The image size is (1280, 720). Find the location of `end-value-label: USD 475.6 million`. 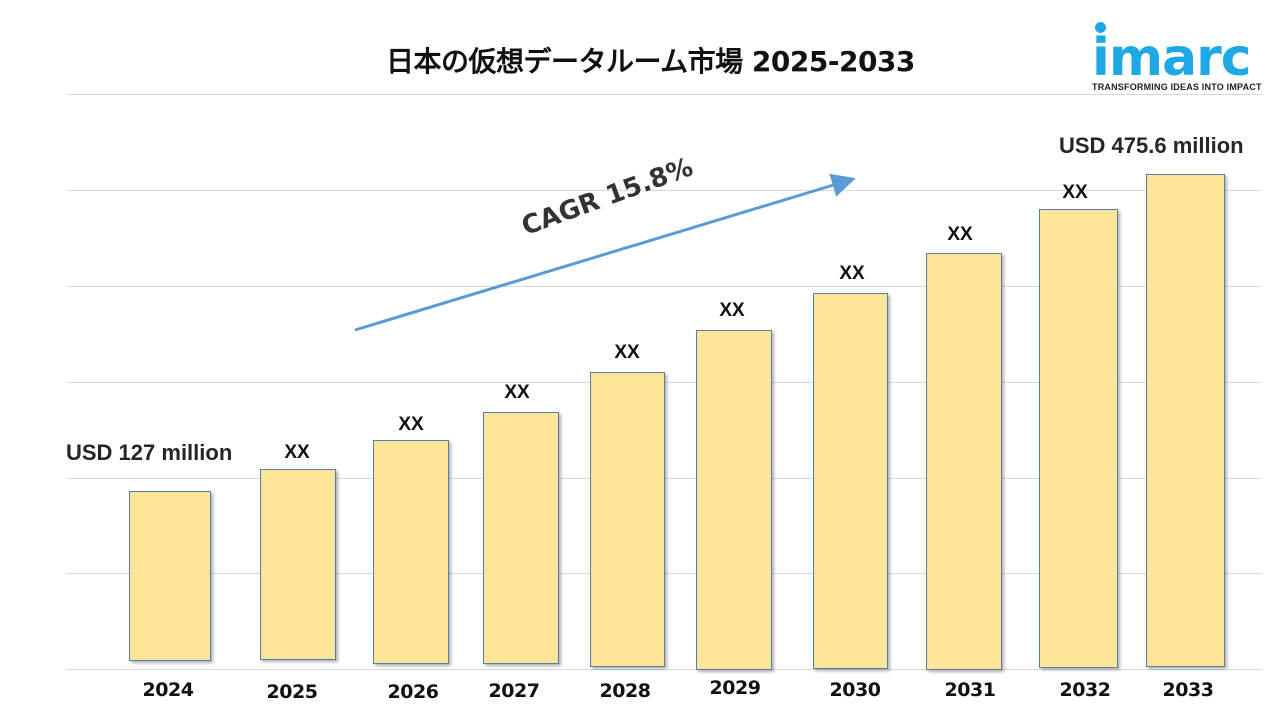

end-value-label: USD 475.6 million is located at coordinates (1151, 145).